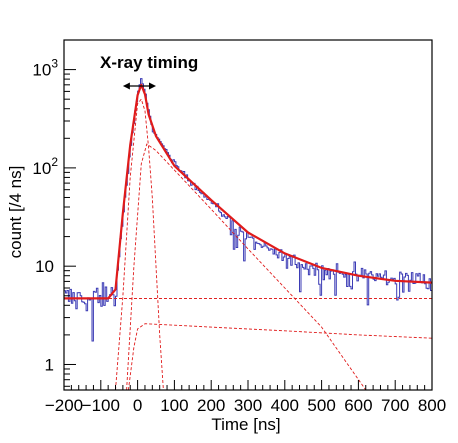 Image resolution: width=458 pixels, height=443 pixels. I want to click on y-tick-label: 1, so click(49, 364).